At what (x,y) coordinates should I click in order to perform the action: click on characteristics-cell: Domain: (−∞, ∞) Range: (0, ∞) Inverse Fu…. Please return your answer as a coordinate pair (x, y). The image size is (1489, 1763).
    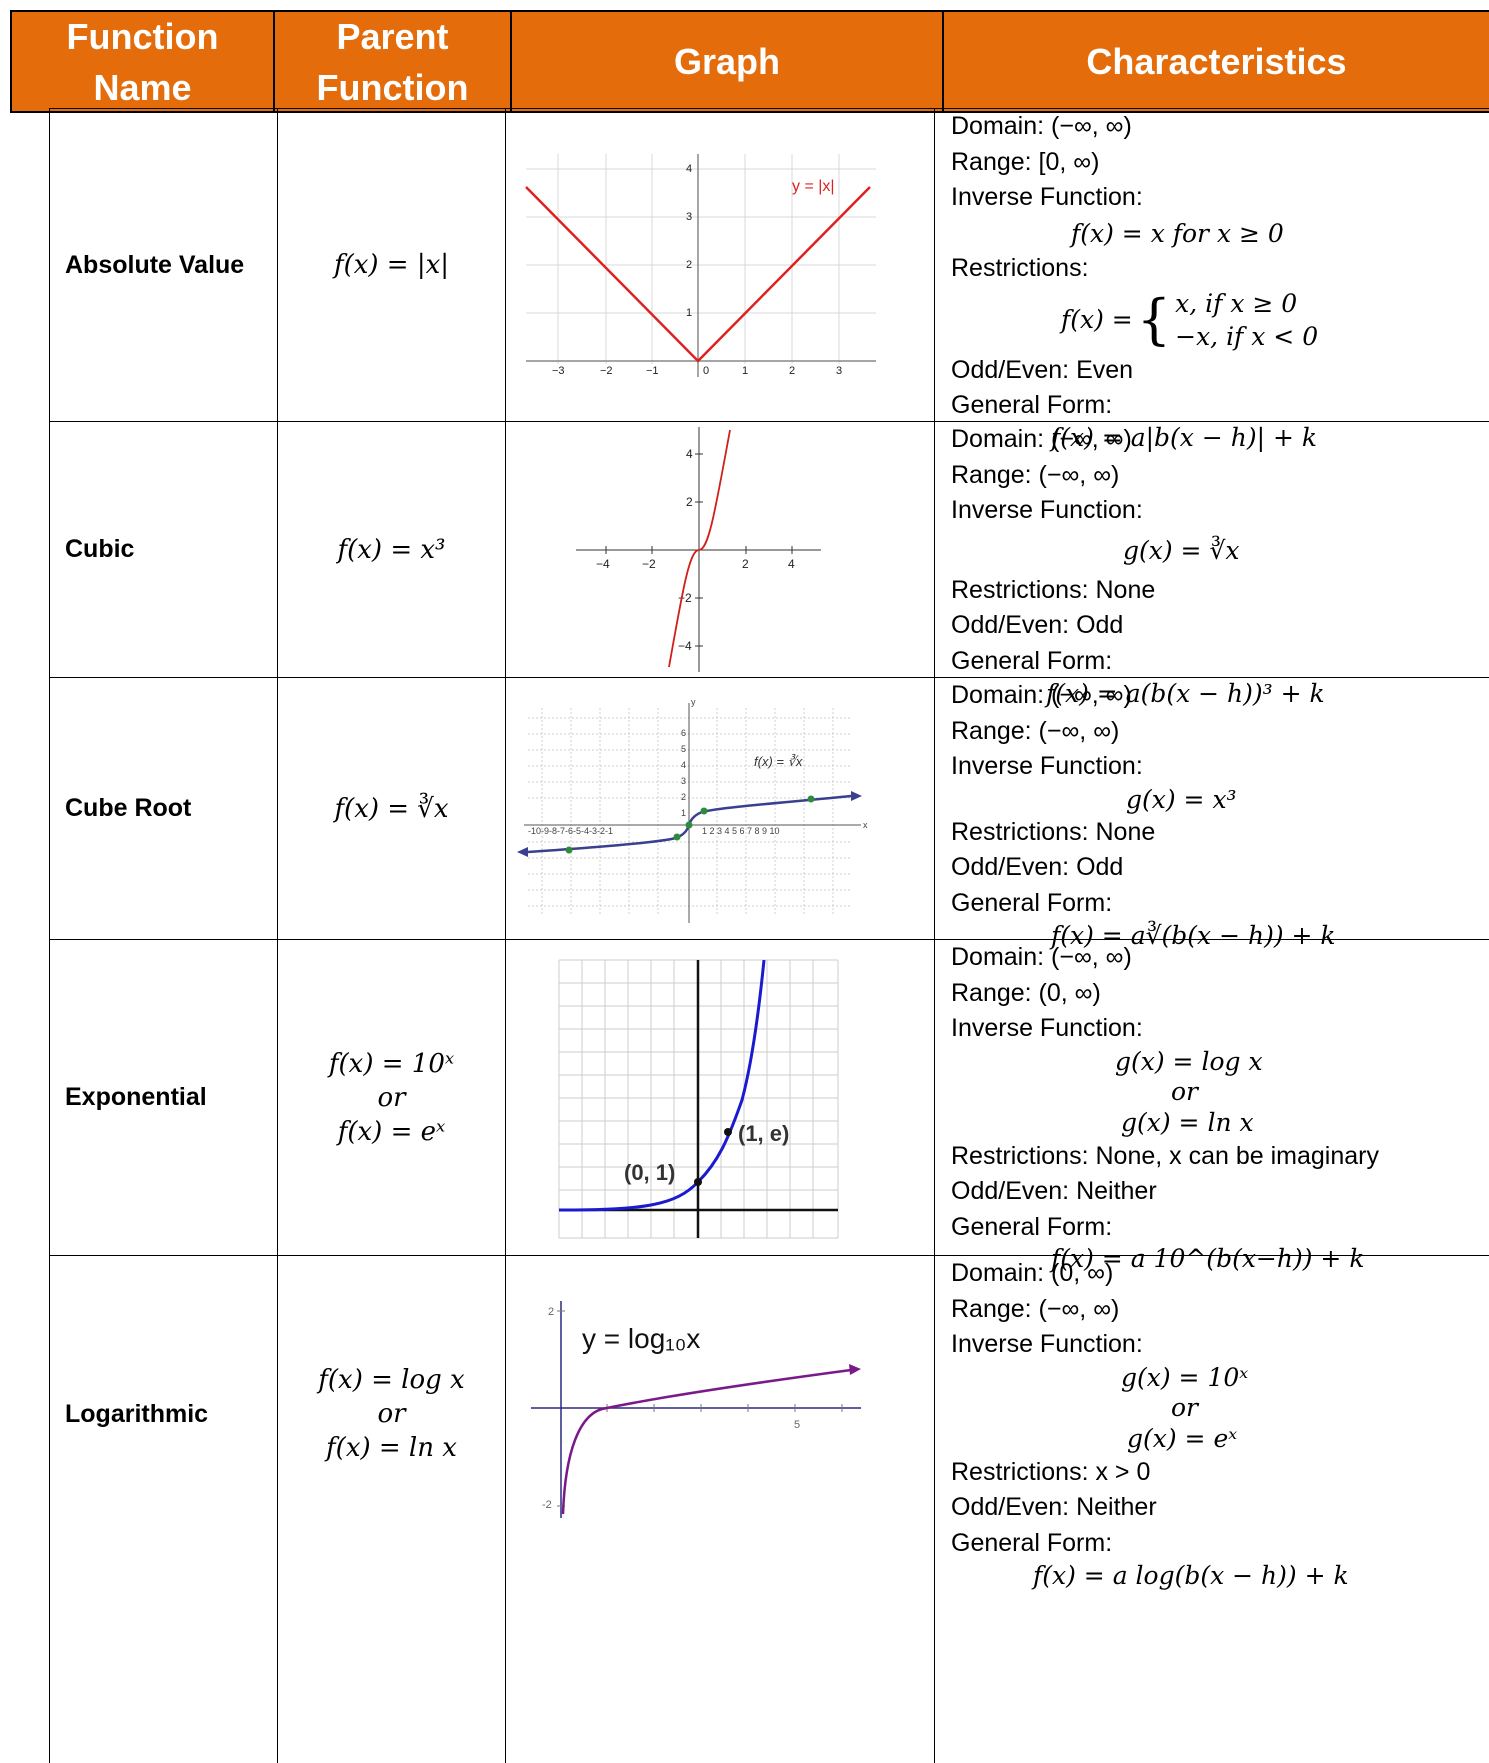
    Looking at the image, I should click on (1165, 1108).